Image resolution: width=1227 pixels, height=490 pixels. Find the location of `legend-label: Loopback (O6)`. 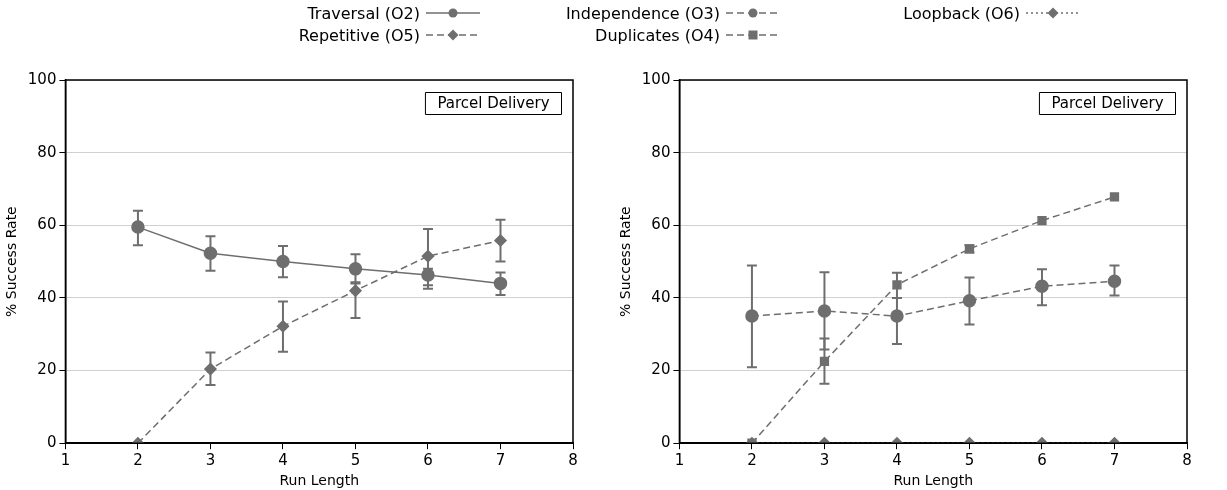

legend-label: Loopback (O6) is located at coordinates (961, 13).